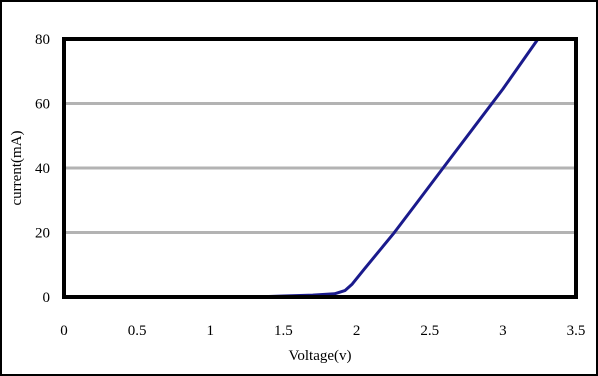 This screenshot has height=376, width=598. I want to click on y-axis-title: current(mA), so click(17, 168).